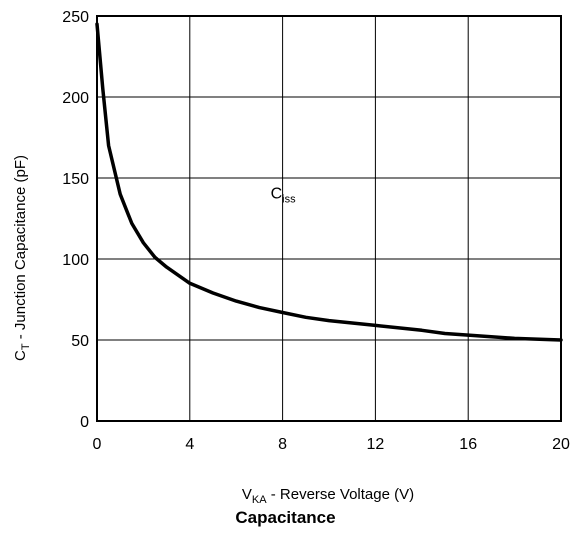 The height and width of the screenshot is (535, 571). Describe the element at coordinates (75, 98) in the screenshot. I see `y-tick-label: 200` at that location.